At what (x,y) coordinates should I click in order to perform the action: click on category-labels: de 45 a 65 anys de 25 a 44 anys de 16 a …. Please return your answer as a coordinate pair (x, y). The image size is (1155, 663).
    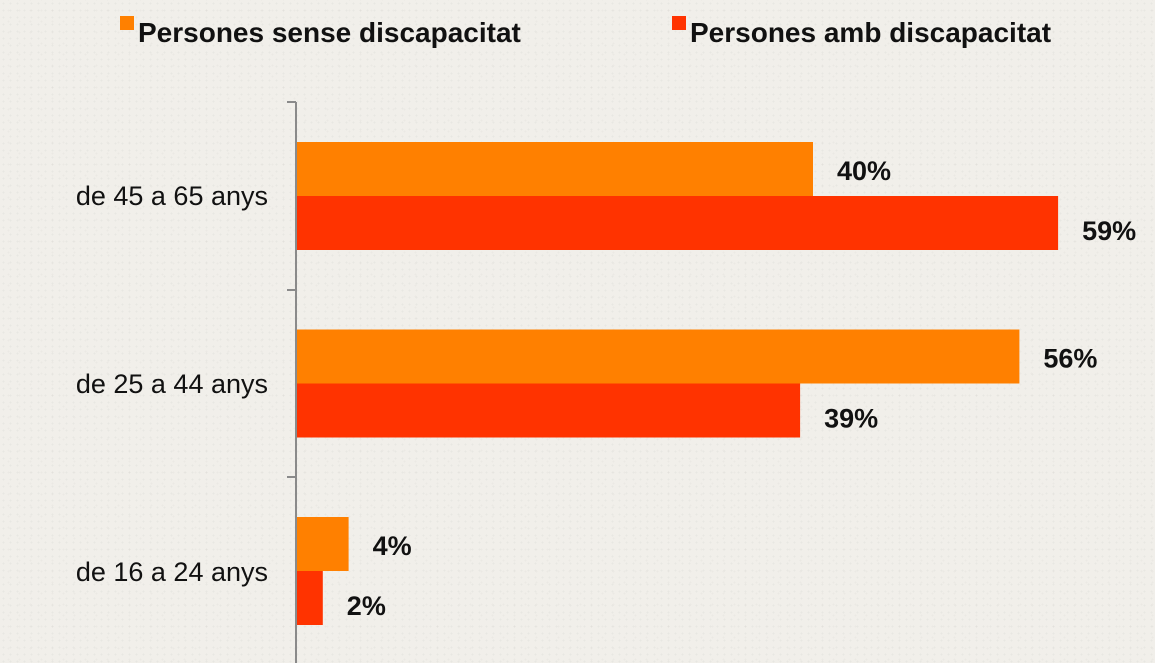
    Looking at the image, I should click on (172, 384).